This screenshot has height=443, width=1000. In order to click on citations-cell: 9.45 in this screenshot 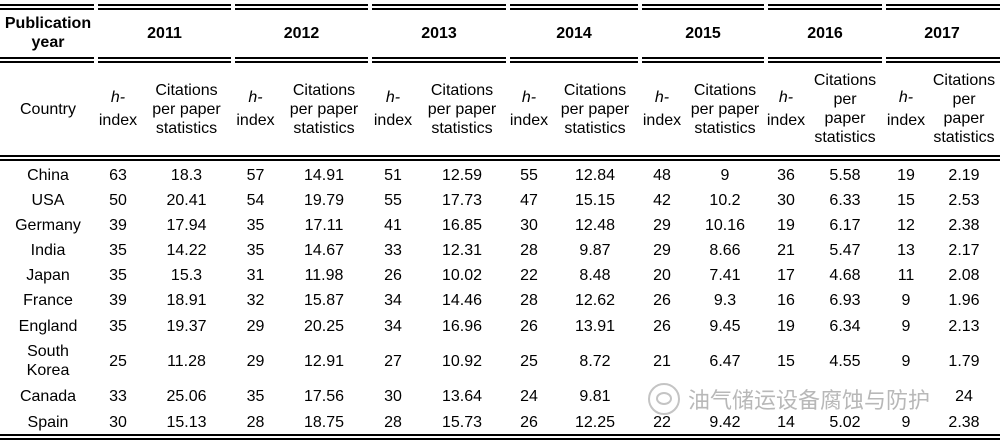, I will do `click(725, 326)`.